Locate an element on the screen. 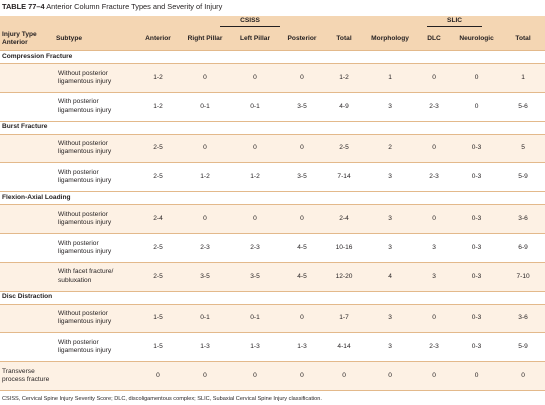 The height and width of the screenshot is (405, 545). value-cell: 12-20 is located at coordinates (344, 276).